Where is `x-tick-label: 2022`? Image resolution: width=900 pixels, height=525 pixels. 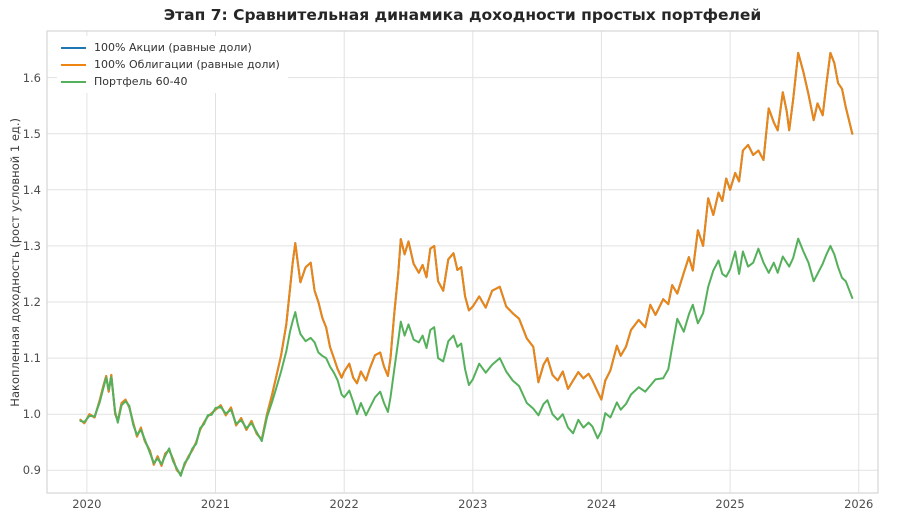 x-tick-label: 2022 is located at coordinates (344, 504).